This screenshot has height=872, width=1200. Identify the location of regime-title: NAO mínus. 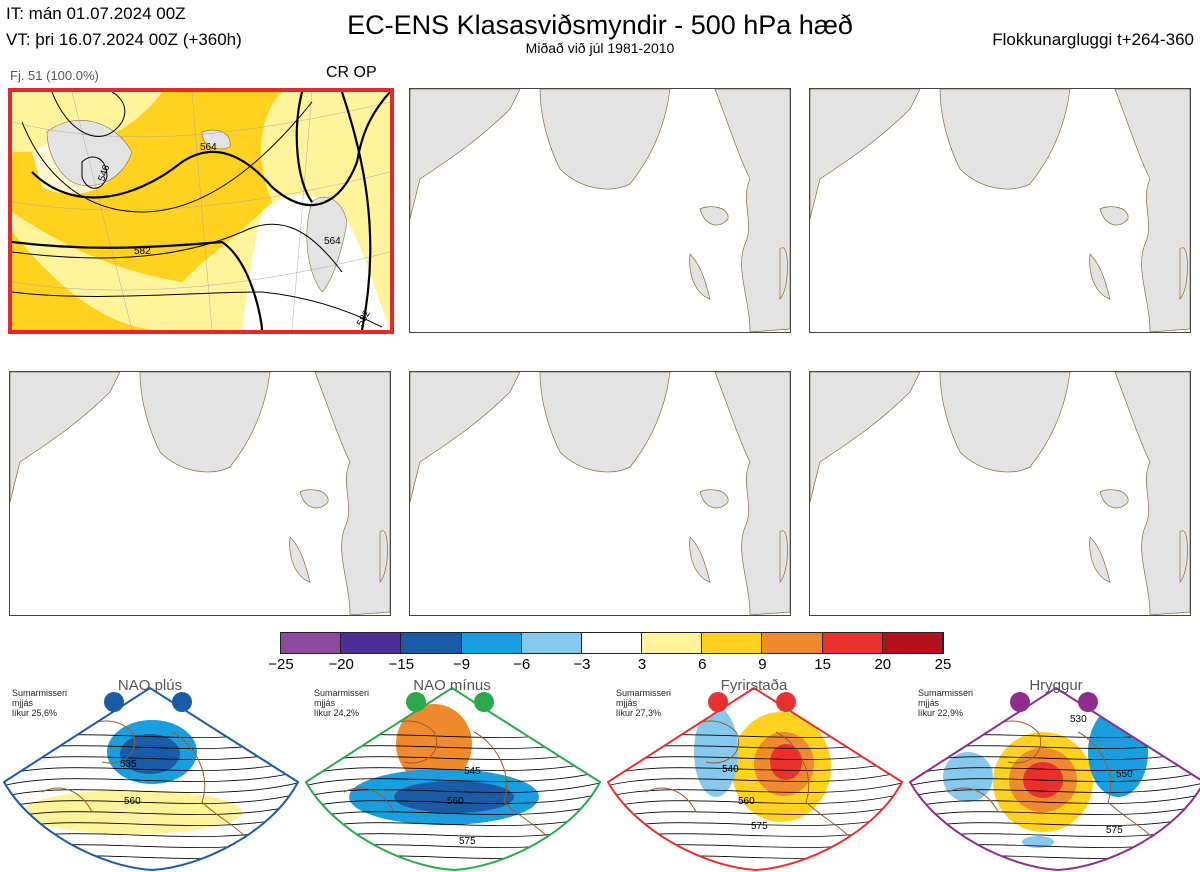
(452, 685).